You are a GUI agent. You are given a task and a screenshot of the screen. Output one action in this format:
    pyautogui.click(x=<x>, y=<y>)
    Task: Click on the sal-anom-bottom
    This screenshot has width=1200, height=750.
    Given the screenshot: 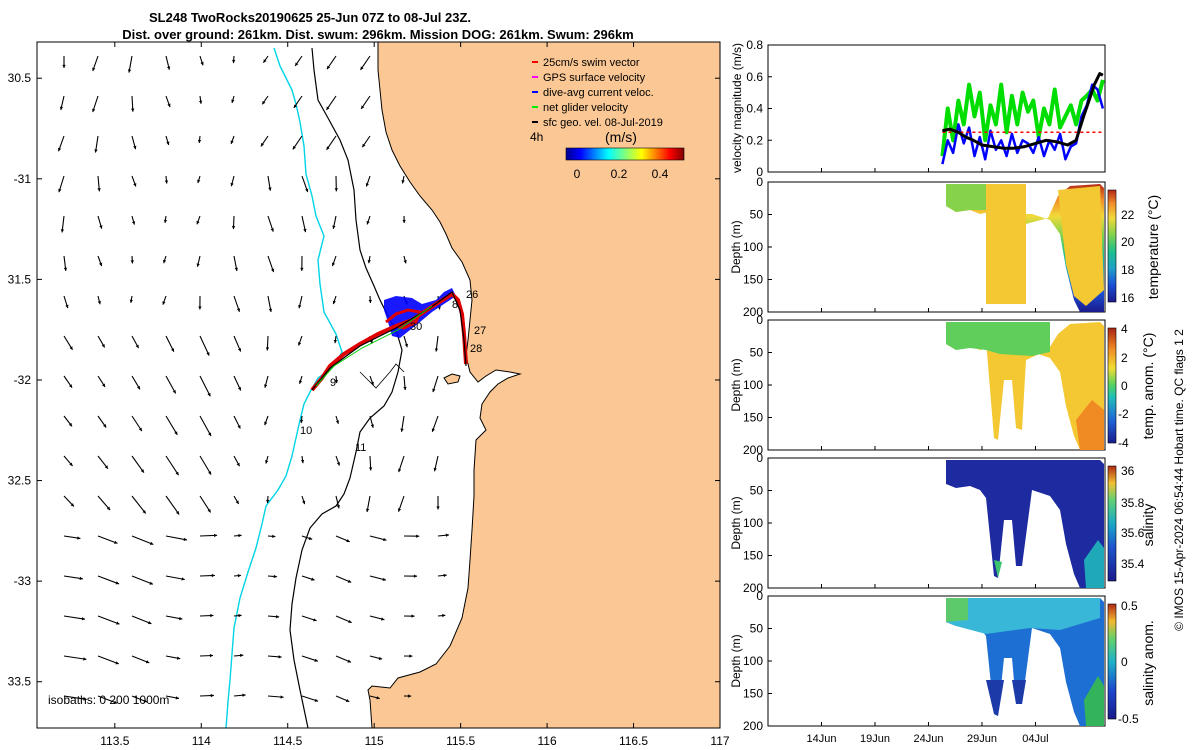 What is the action you would take?
    pyautogui.click(x=1094, y=701)
    